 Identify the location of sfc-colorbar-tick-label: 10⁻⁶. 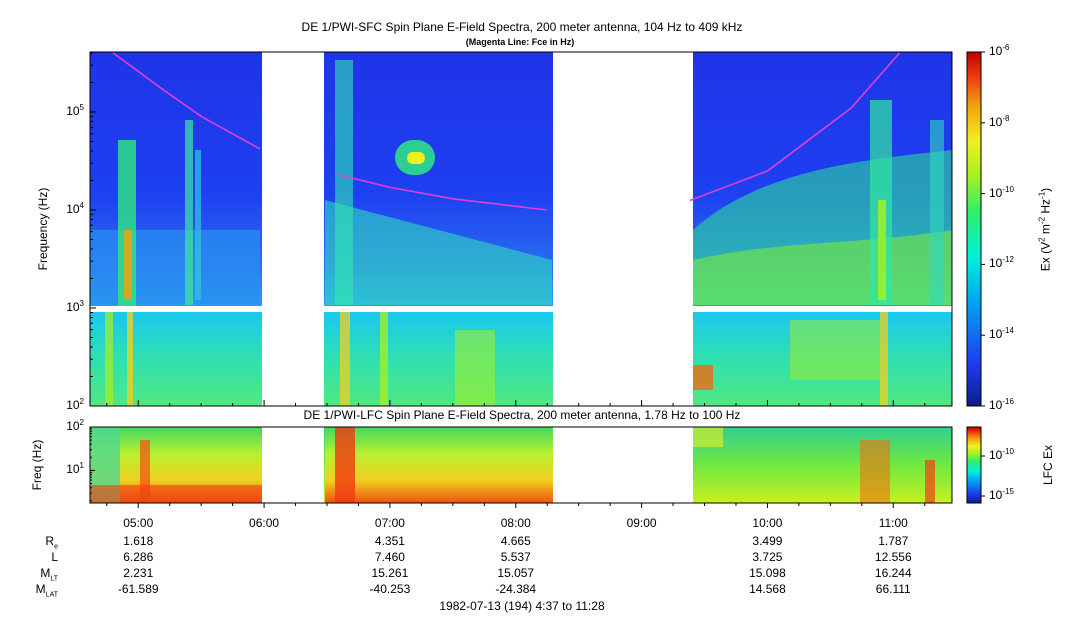
(999, 50).